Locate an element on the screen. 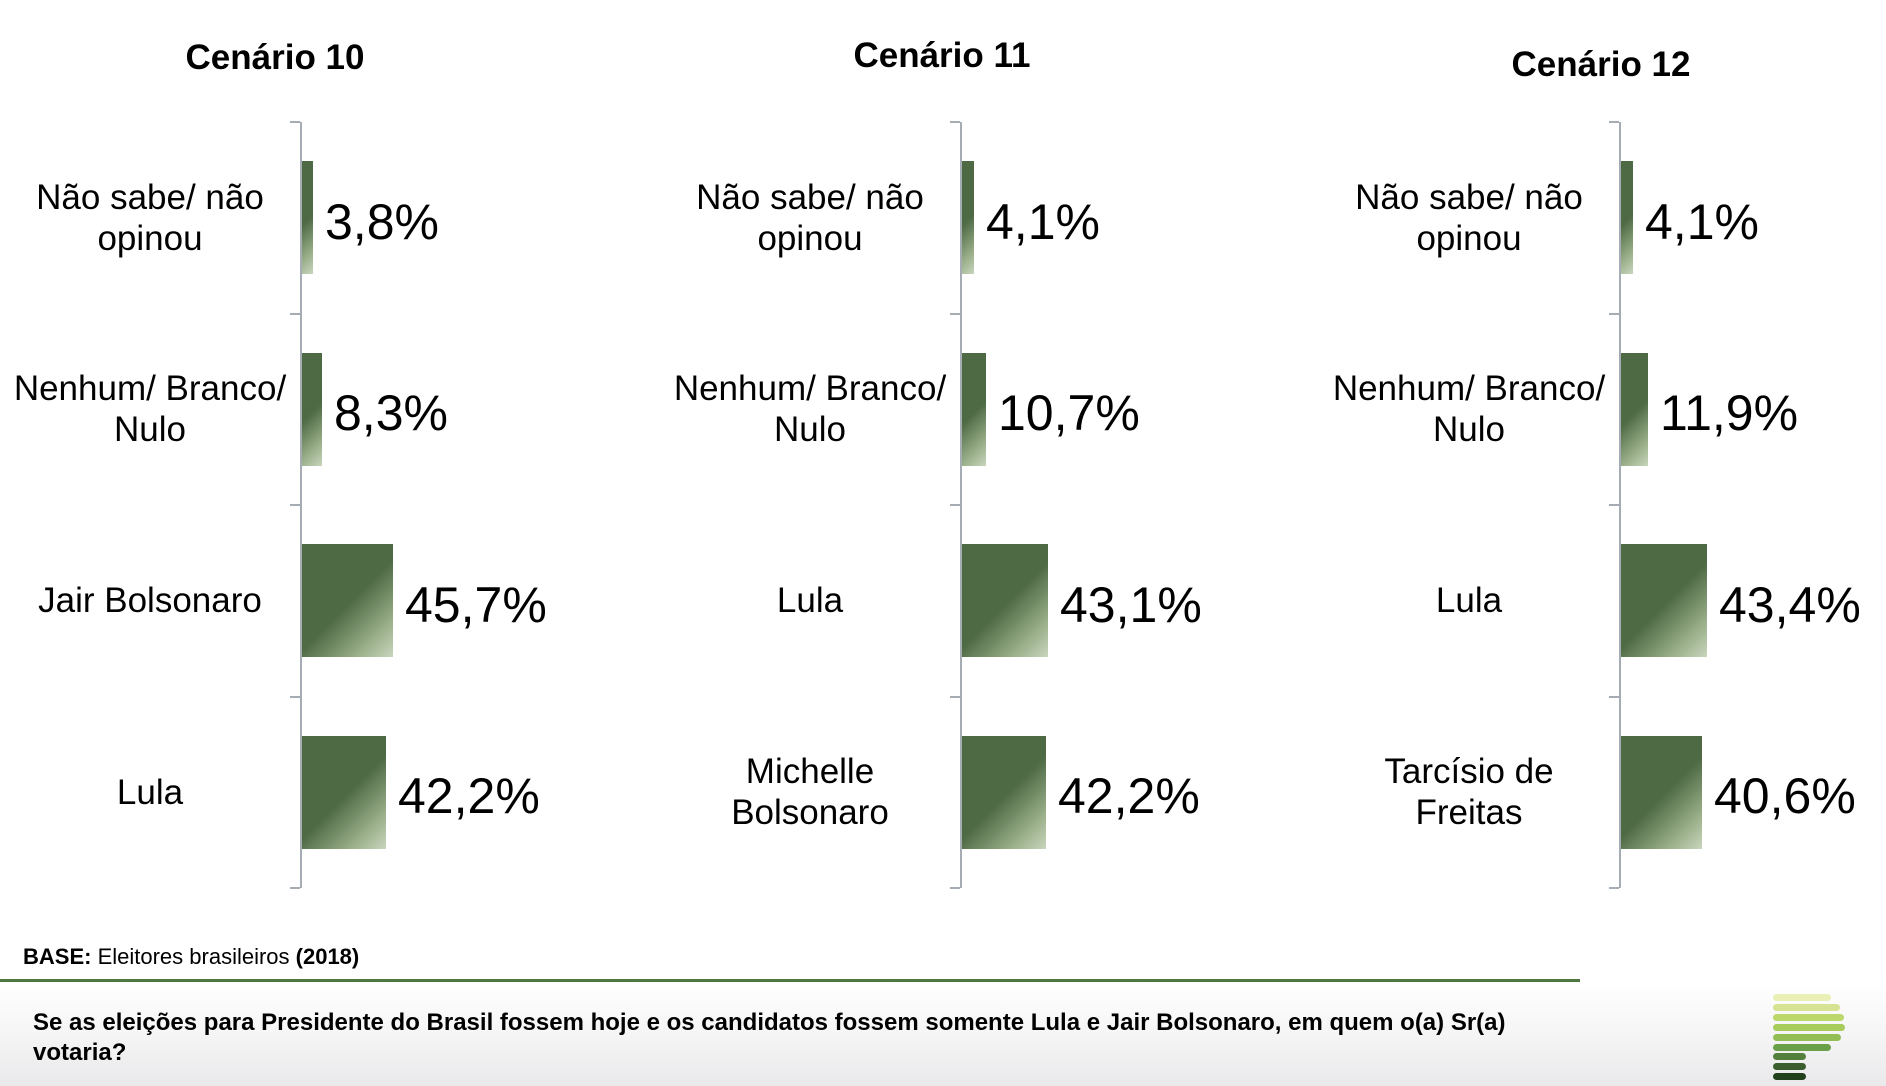  chart-title: Cenário 10 is located at coordinates (275, 57).